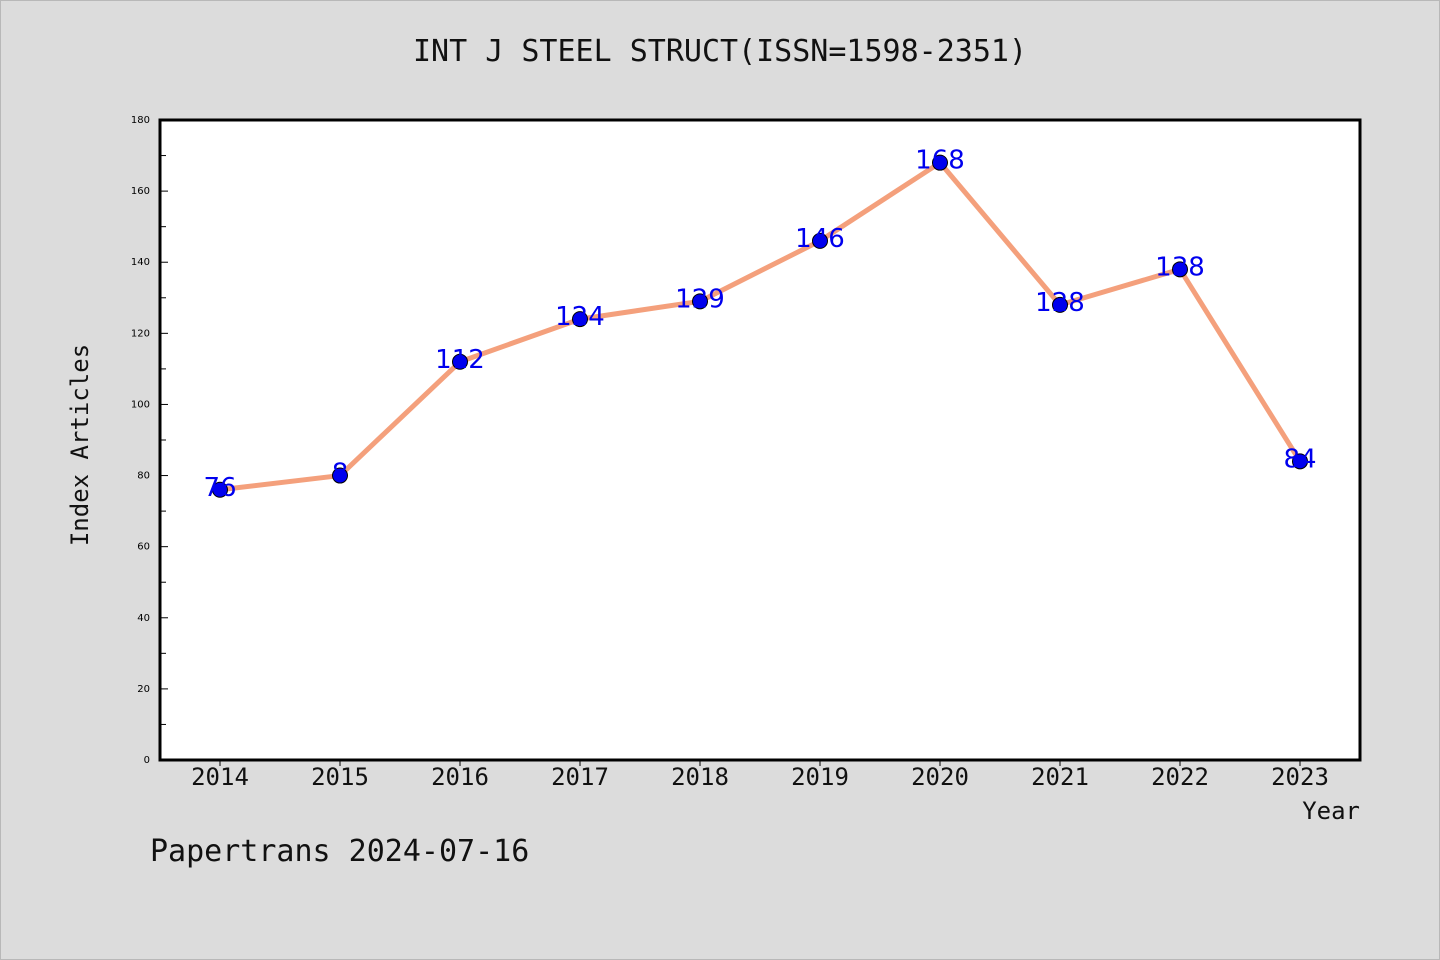 This screenshot has height=960, width=1440. Describe the element at coordinates (340, 777) in the screenshot. I see `x-tick-label: 2015` at that location.